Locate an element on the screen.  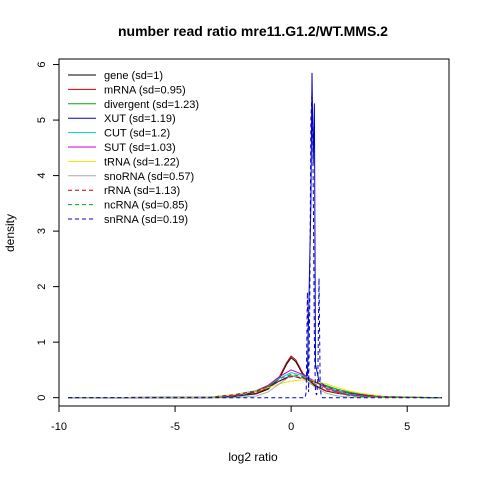
x-tick-label: -10 is located at coordinates (59, 427).